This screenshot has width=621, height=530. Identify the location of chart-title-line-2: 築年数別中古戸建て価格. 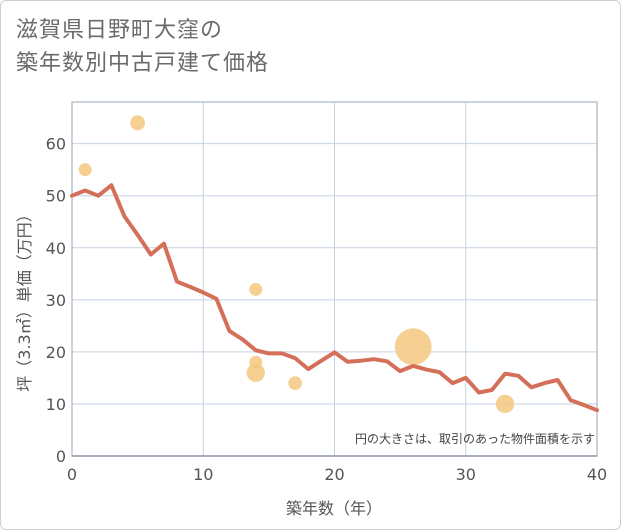
(143, 63).